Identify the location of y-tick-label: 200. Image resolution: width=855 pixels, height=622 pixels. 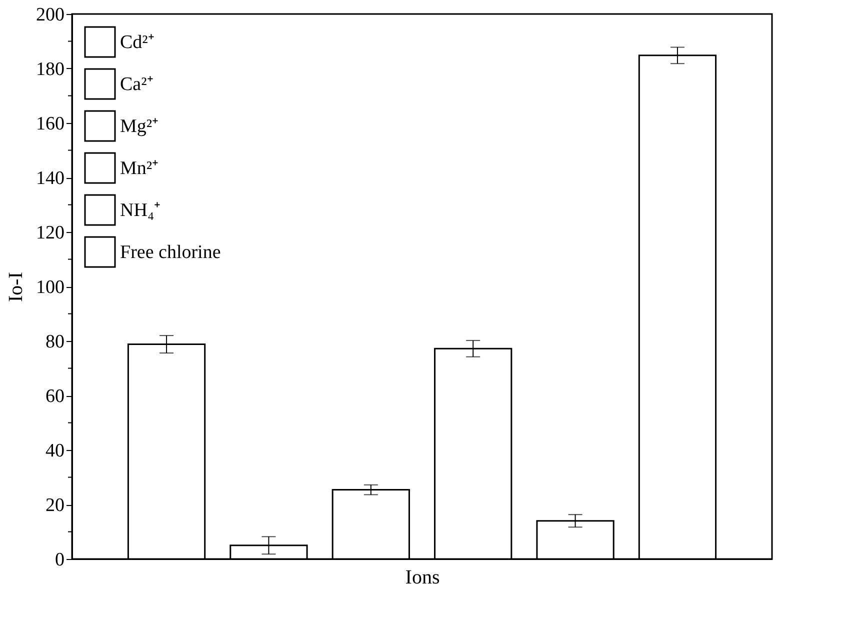
(50, 15).